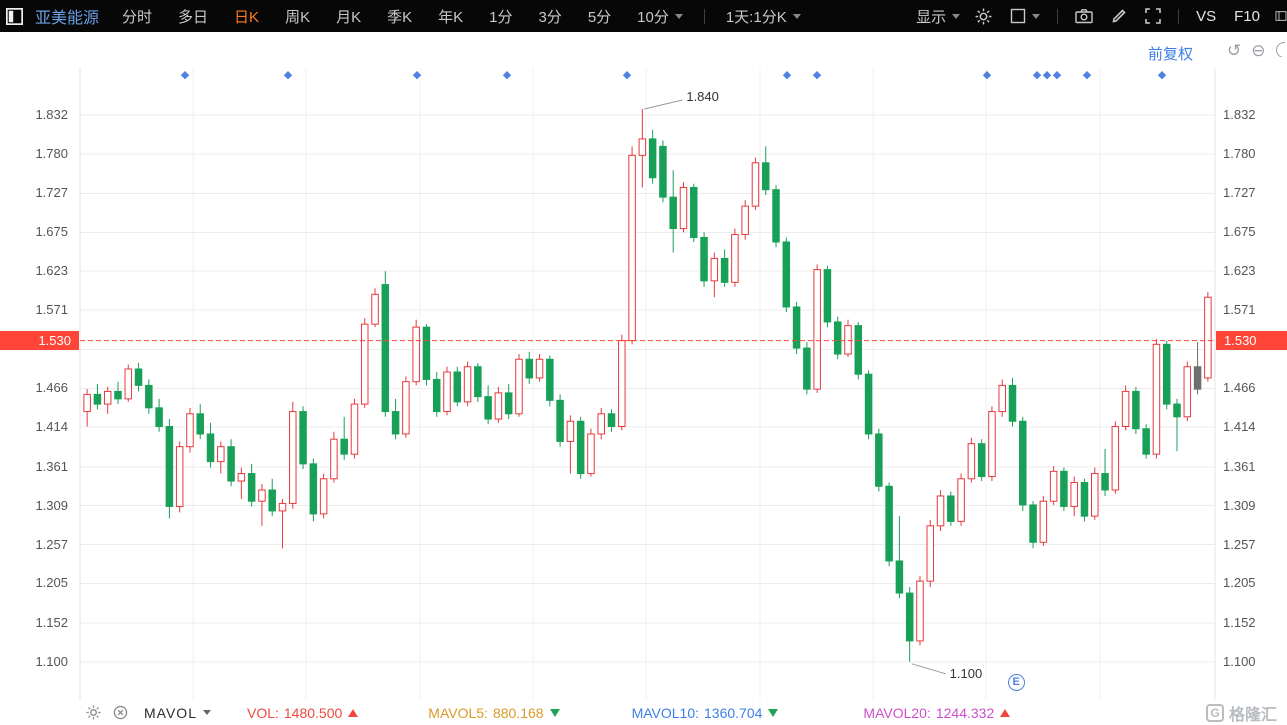  I want to click on indicator-settings-icon, so click(93, 712).